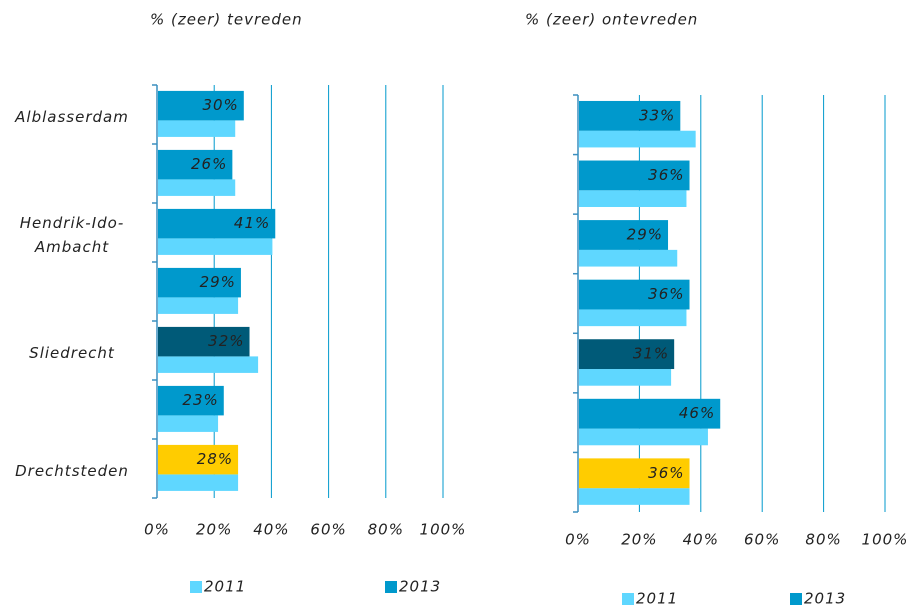 The height and width of the screenshot is (607, 916). Describe the element at coordinates (651, 354) in the screenshot. I see `value-label: 31%` at that location.